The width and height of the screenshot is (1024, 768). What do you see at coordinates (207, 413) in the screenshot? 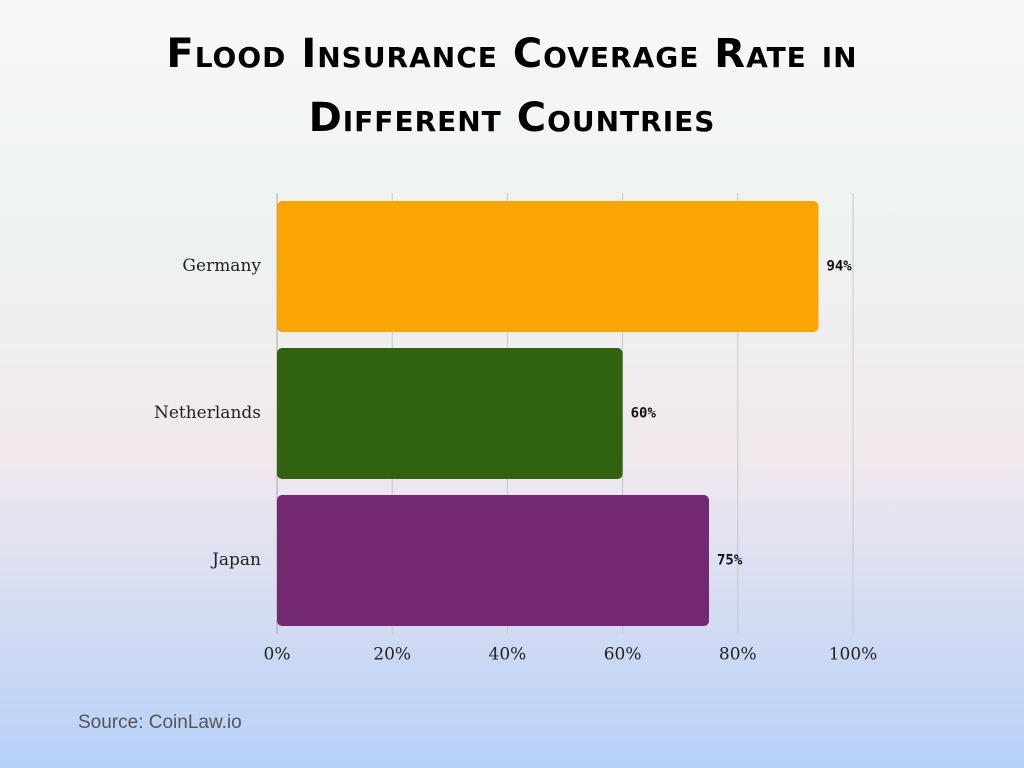
I see `y-tick-label: Netherlands` at bounding box center [207, 413].